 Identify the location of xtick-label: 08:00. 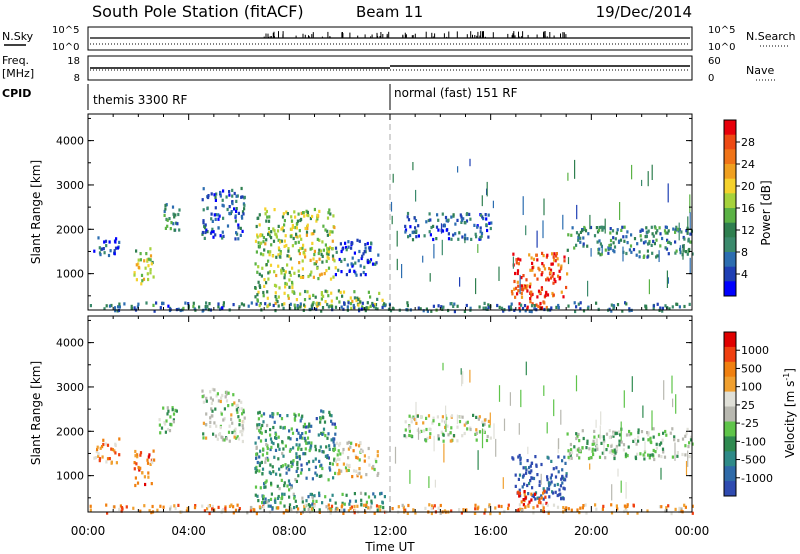
(289, 531).